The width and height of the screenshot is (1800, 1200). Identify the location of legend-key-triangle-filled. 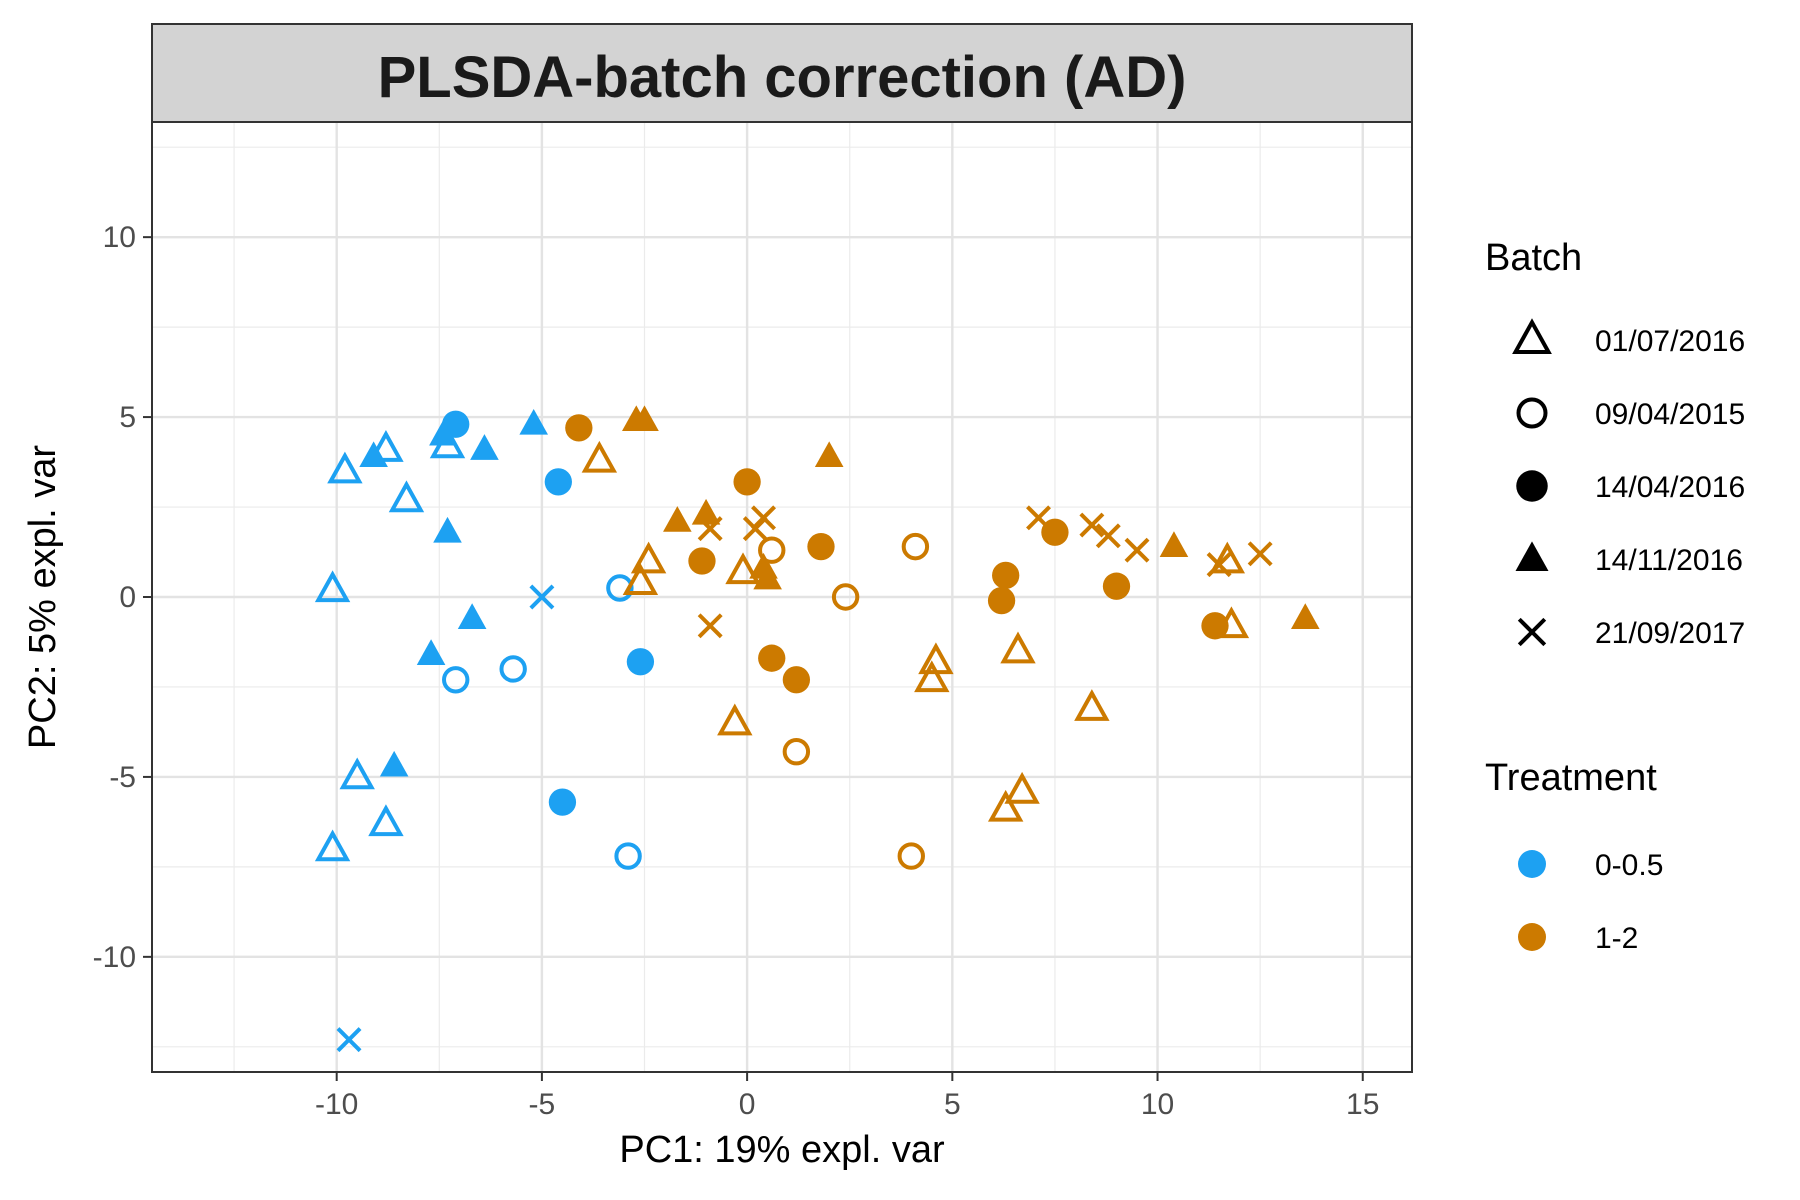
(1532, 556).